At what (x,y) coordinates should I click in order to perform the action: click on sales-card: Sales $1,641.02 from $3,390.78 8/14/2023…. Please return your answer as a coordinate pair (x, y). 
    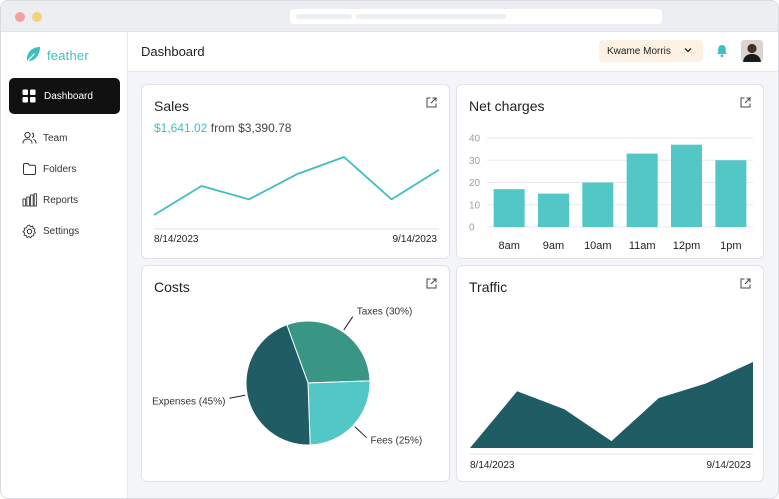
    Looking at the image, I should click on (295, 171).